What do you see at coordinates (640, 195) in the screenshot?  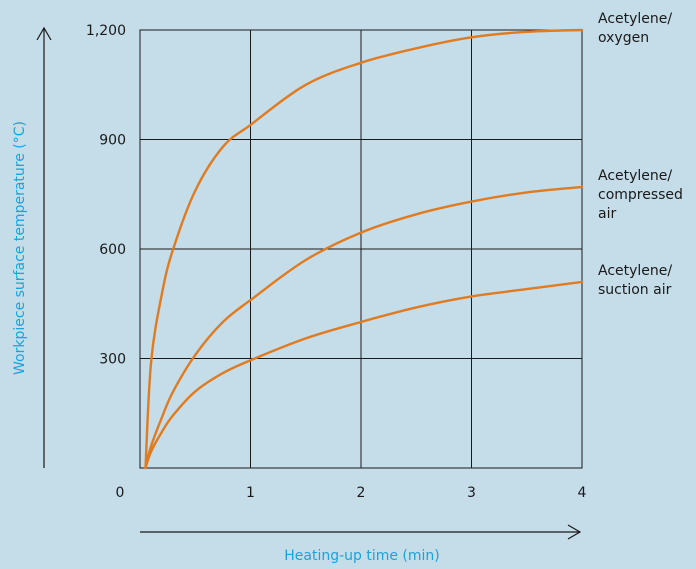 I see `series-label-2: Acetylene/compressed air` at bounding box center [640, 195].